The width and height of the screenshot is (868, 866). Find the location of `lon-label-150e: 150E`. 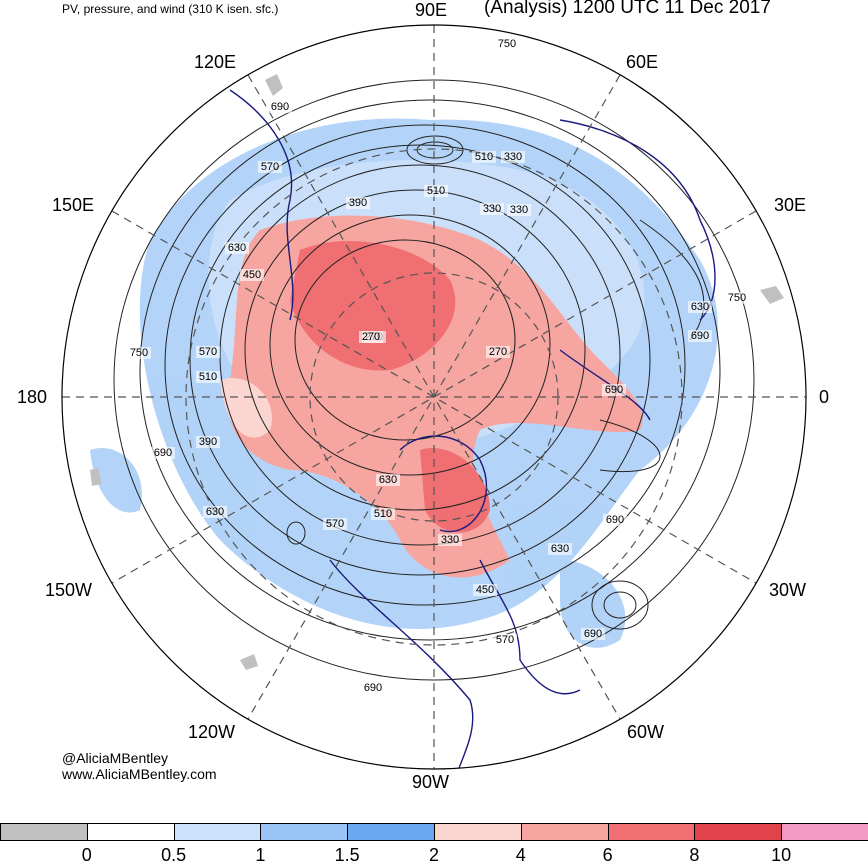

lon-label-150e: 150E is located at coordinates (73, 205).